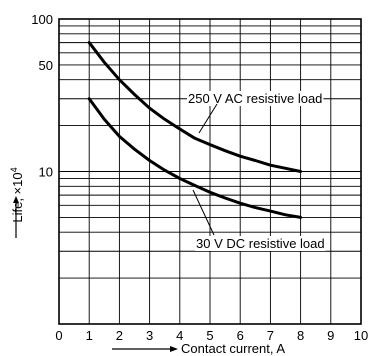  I want to click on y-axis-arrow, so click(16, 217).